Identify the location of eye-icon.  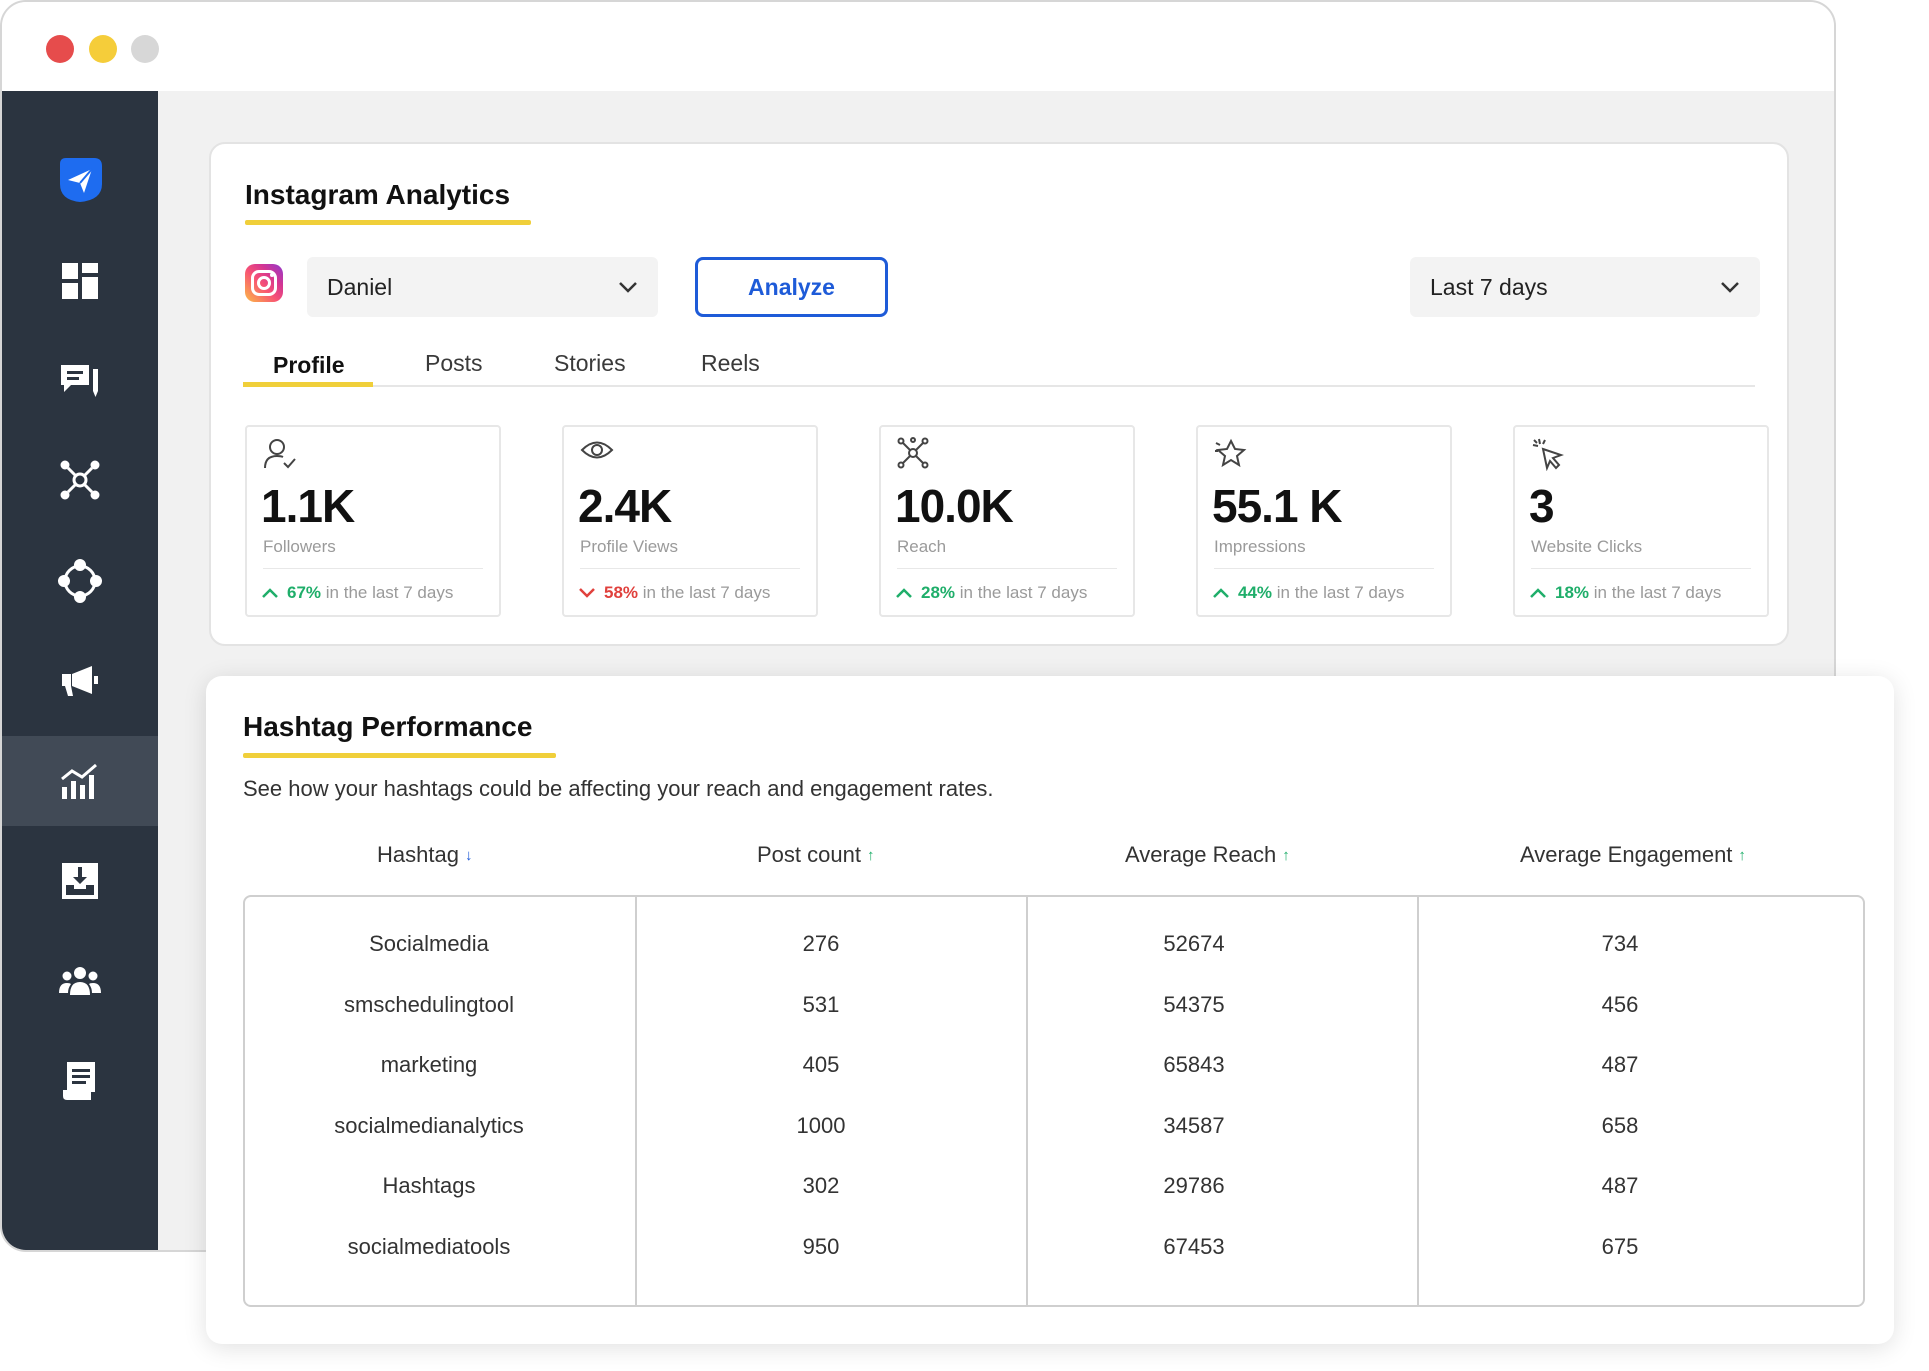
(597, 450).